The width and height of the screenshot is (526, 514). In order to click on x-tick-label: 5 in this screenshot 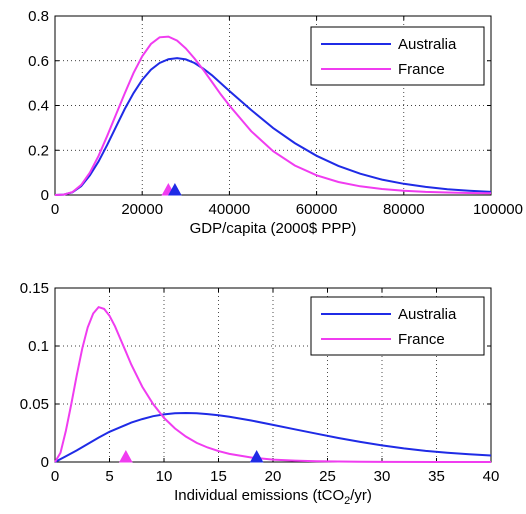, I will do `click(109, 476)`.